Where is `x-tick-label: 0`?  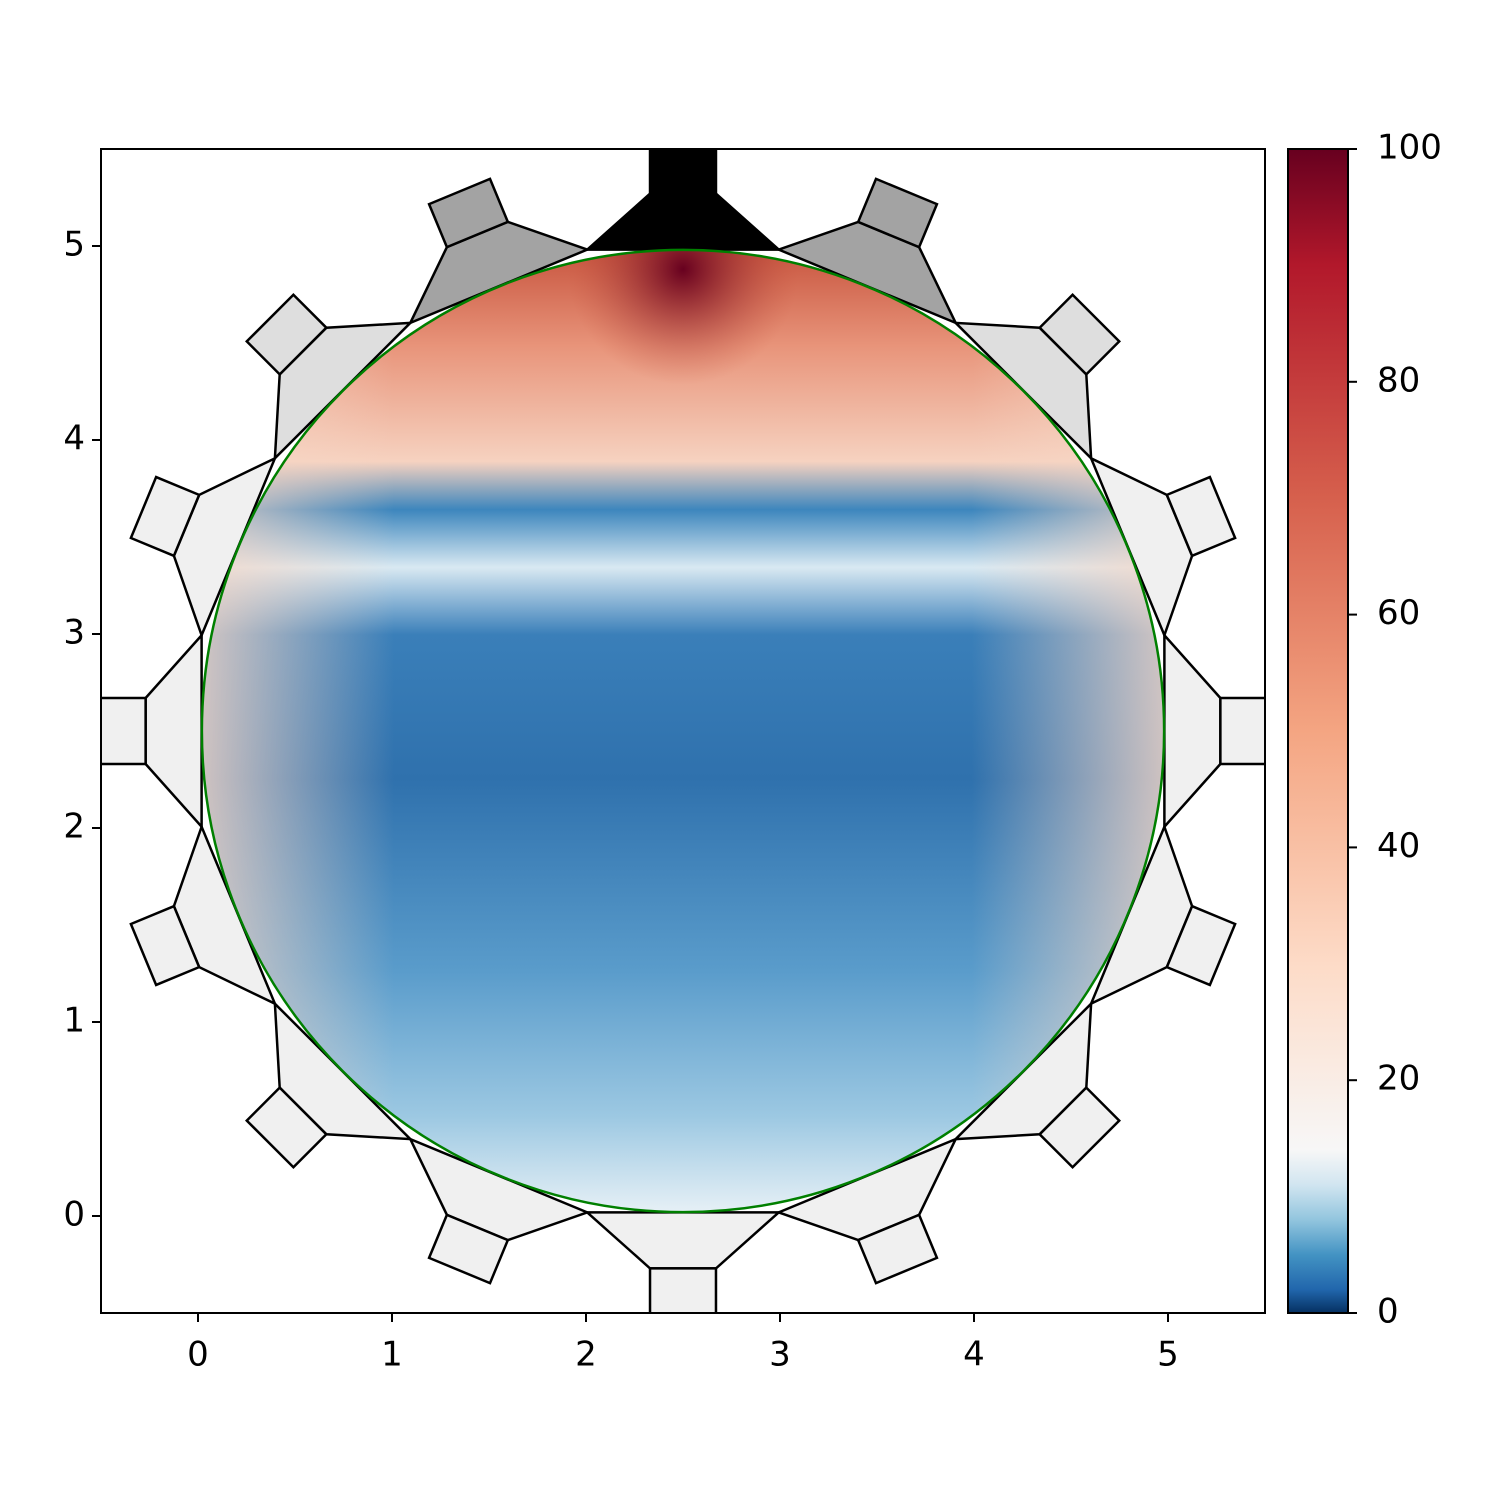 x-tick-label: 0 is located at coordinates (198, 1355).